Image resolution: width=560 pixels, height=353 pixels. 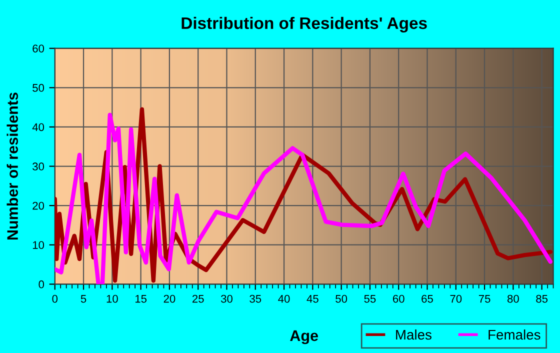 What do you see at coordinates (342, 298) in the screenshot?
I see `x-tick-label: 50` at bounding box center [342, 298].